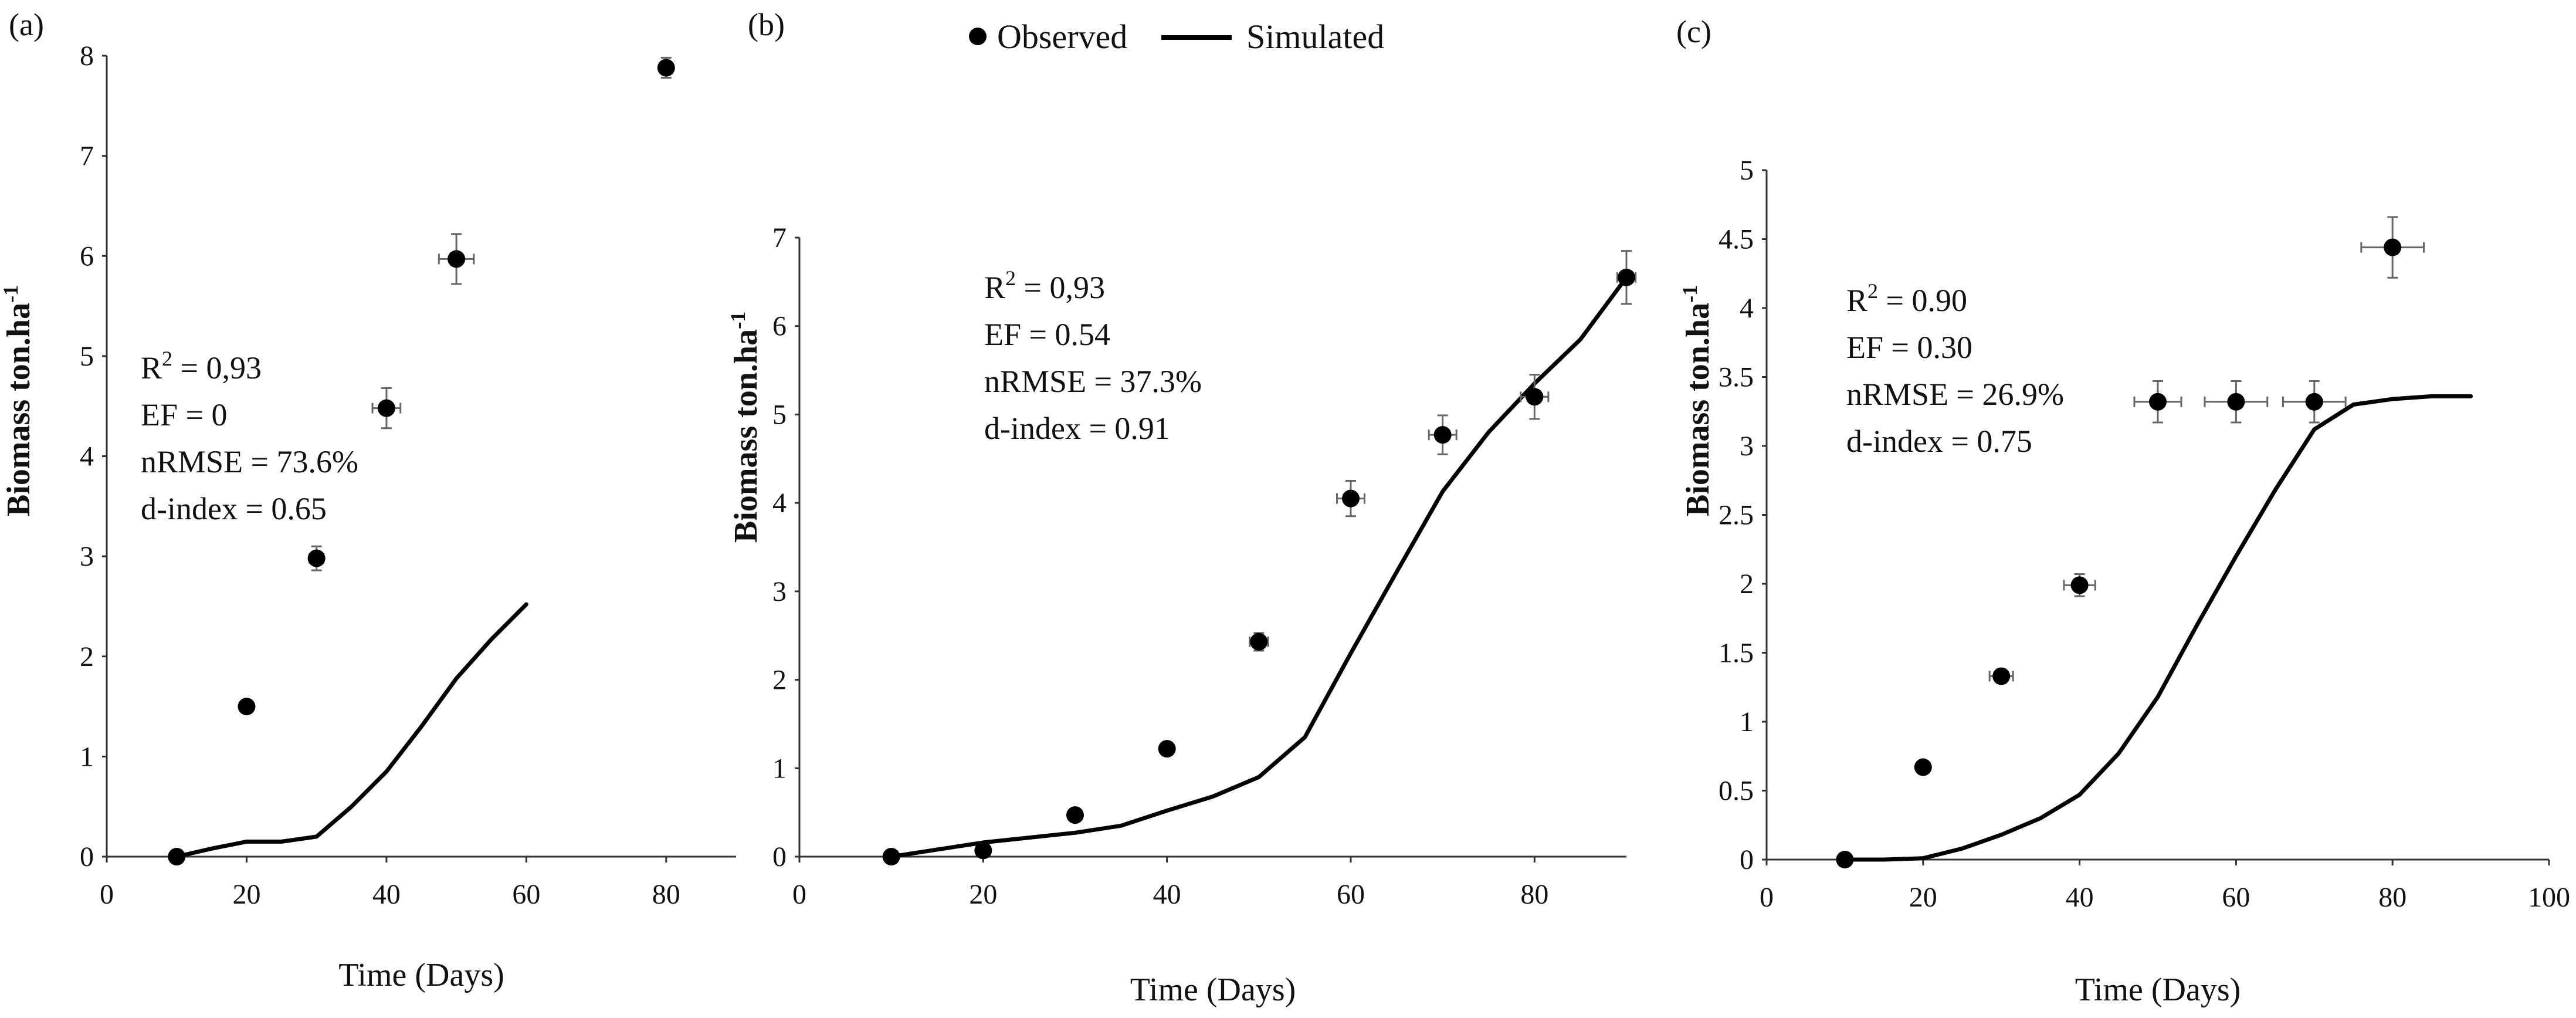 This screenshot has height=1018, width=2576. Describe the element at coordinates (234, 508) in the screenshot. I see `stat-dindex: d-index = 0.65` at that location.